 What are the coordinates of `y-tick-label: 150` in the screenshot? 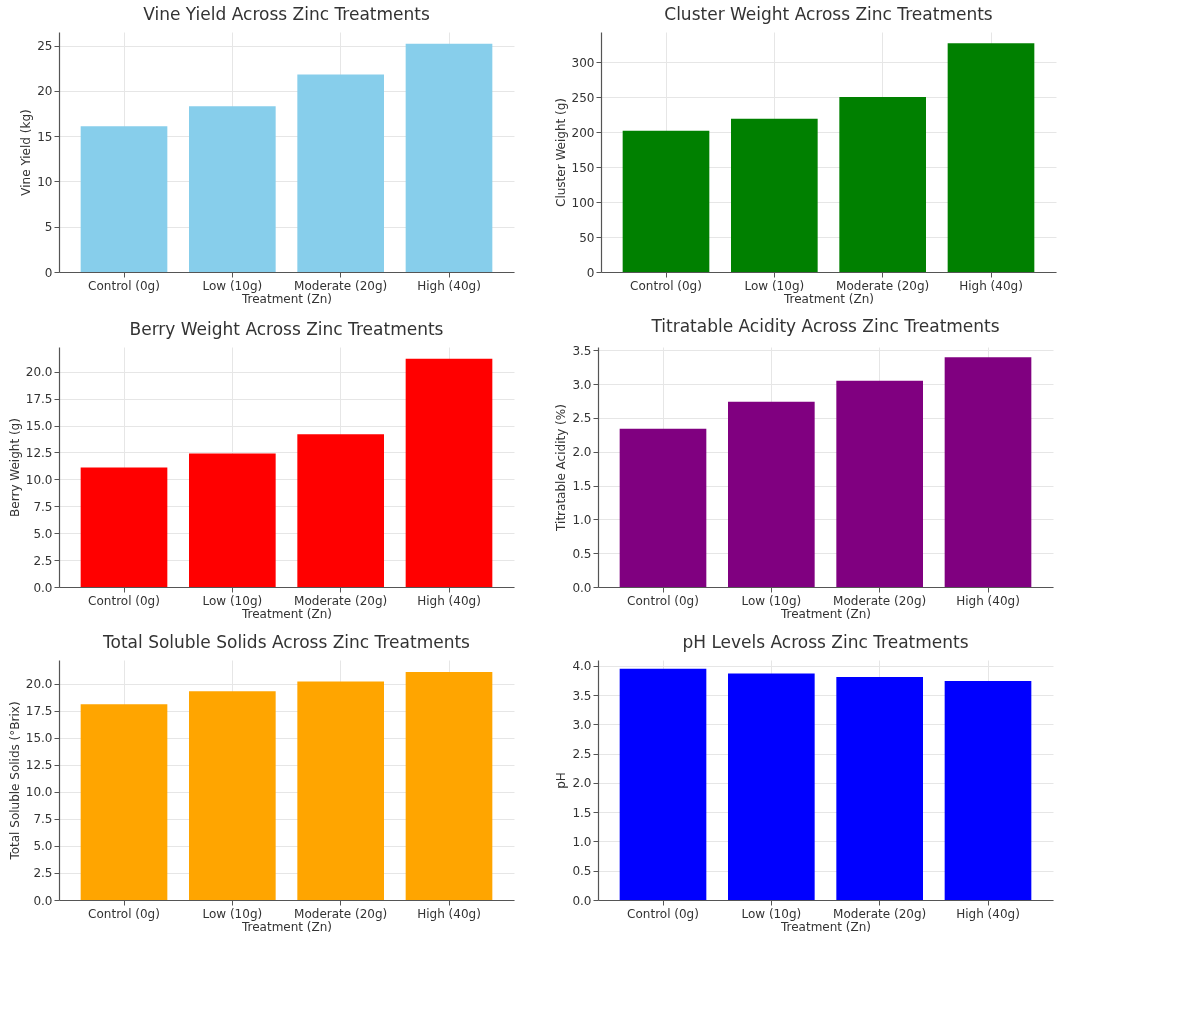 It's located at (583, 167).